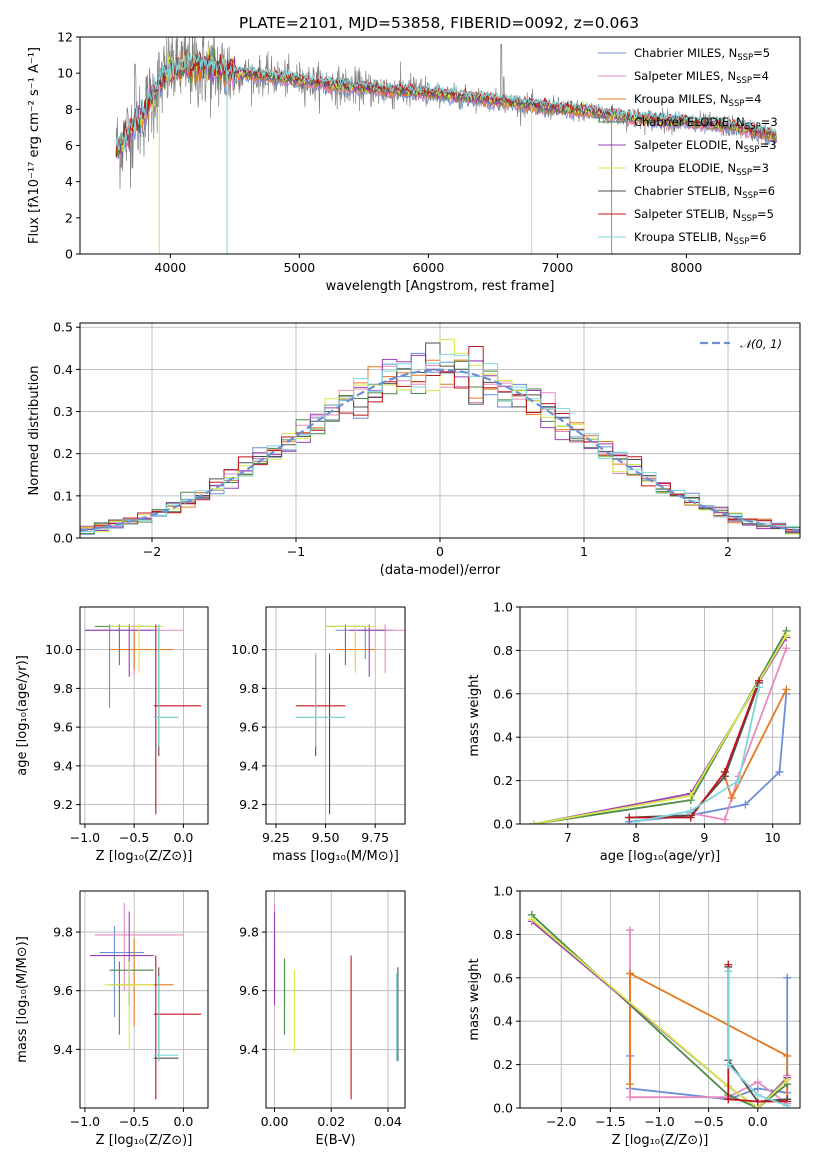 The image size is (819, 1170). I want to click on y-tick-label: 0.3, so click(63, 411).